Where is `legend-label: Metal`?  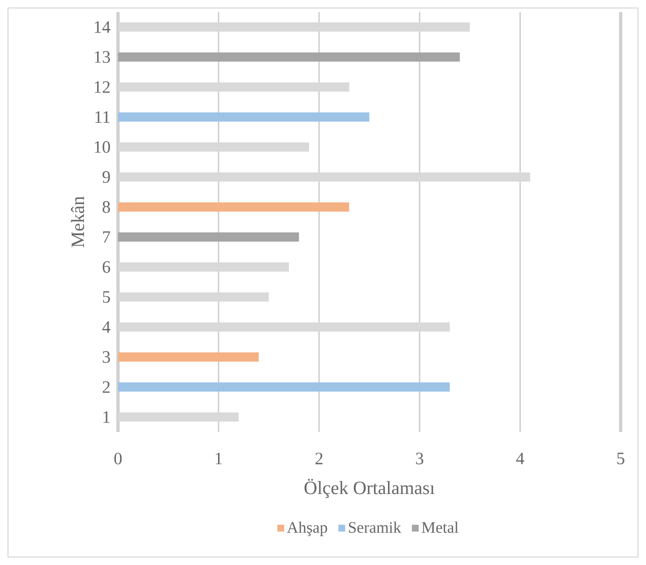 legend-label: Metal is located at coordinates (440, 527).